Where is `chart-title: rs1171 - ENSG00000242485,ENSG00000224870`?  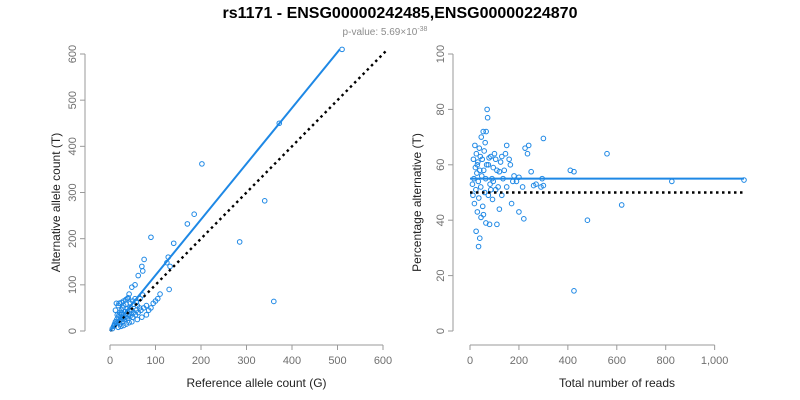 chart-title: rs1171 - ENSG00000242485,ENSG00000224870 is located at coordinates (400, 13).